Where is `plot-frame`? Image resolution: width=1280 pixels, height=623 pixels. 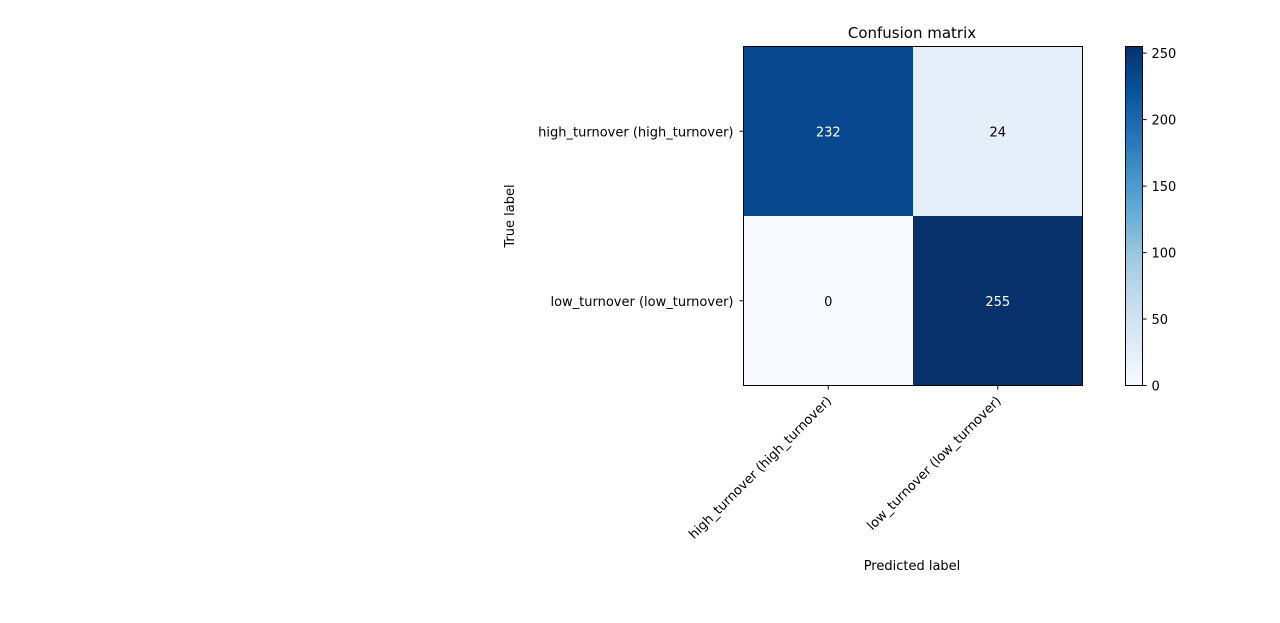 plot-frame is located at coordinates (913, 216).